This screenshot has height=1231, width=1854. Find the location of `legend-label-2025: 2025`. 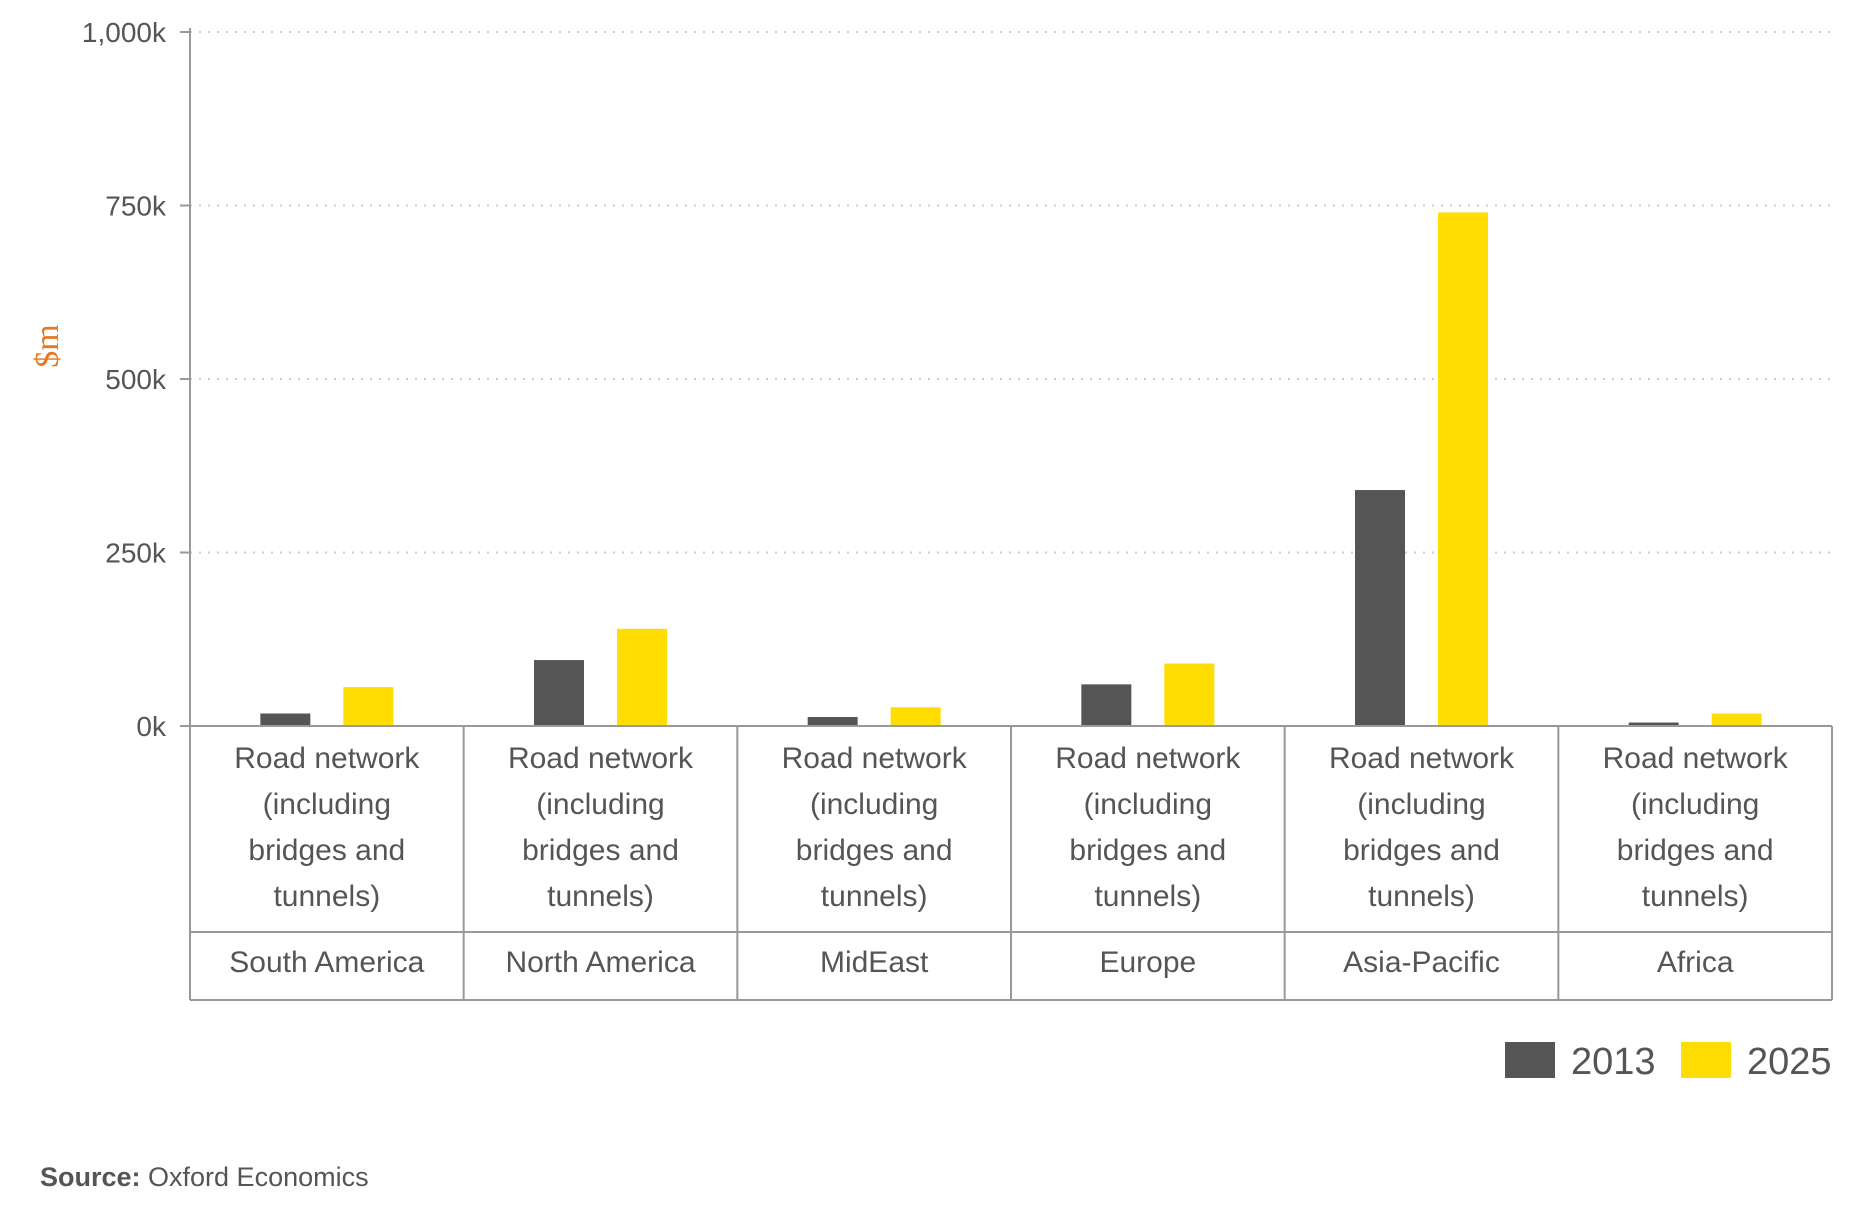

legend-label-2025: 2025 is located at coordinates (1789, 1062).